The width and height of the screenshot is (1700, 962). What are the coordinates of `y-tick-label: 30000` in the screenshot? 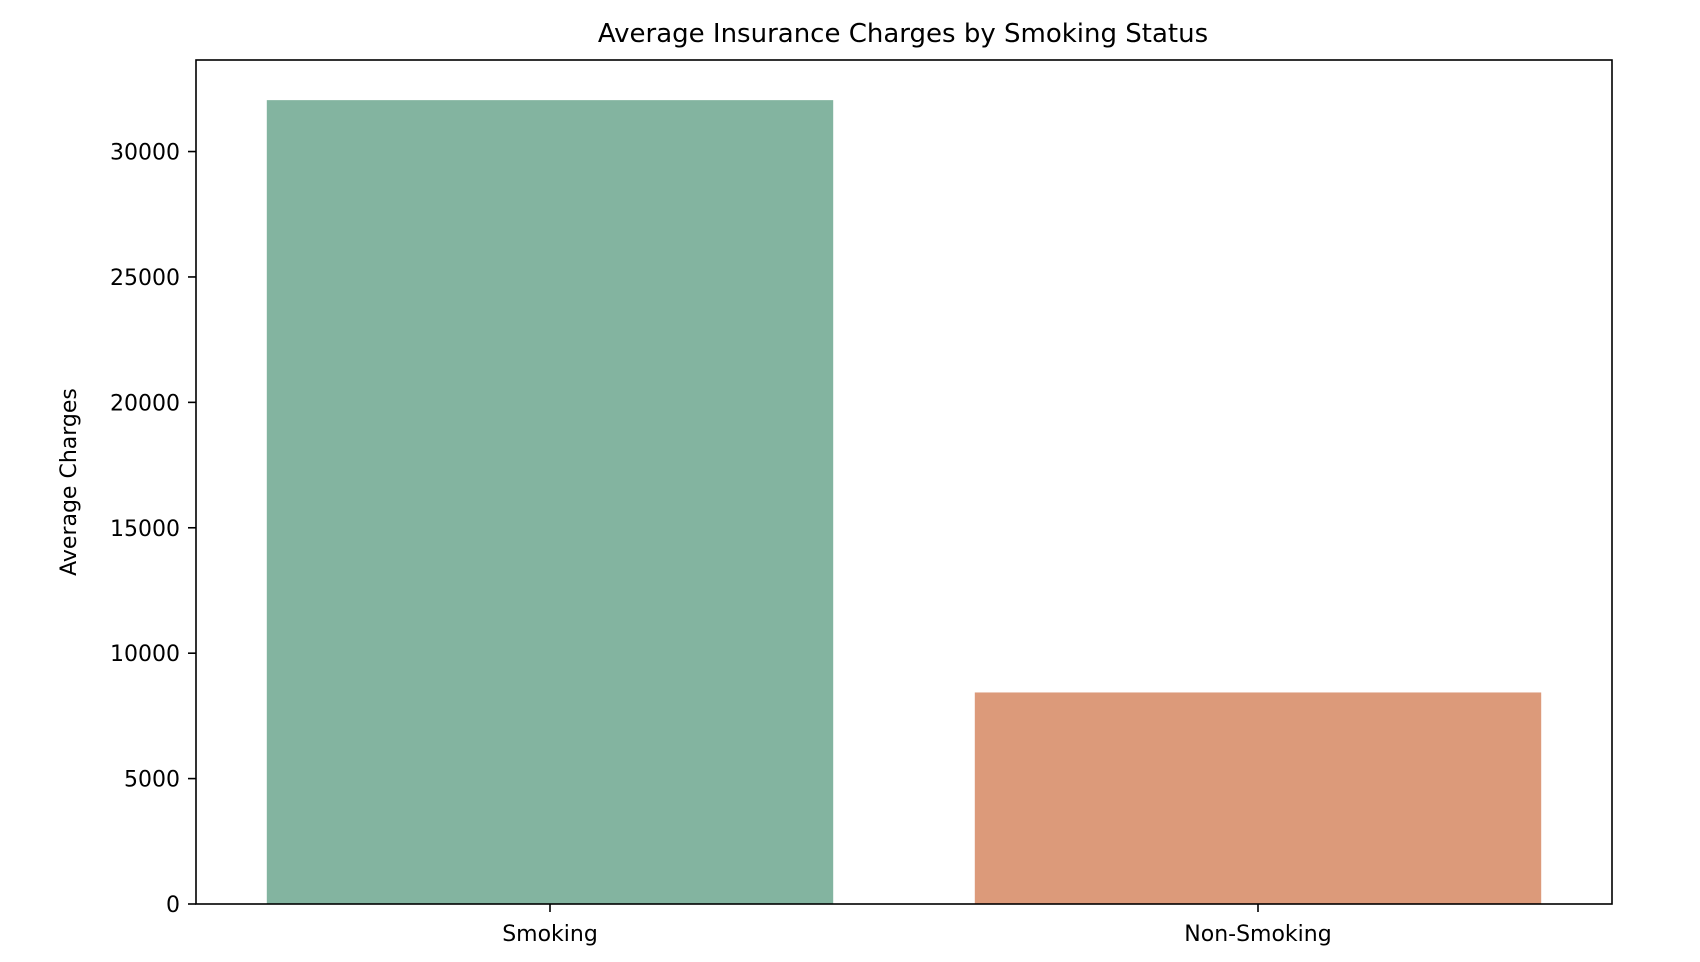 It's located at (145, 153).